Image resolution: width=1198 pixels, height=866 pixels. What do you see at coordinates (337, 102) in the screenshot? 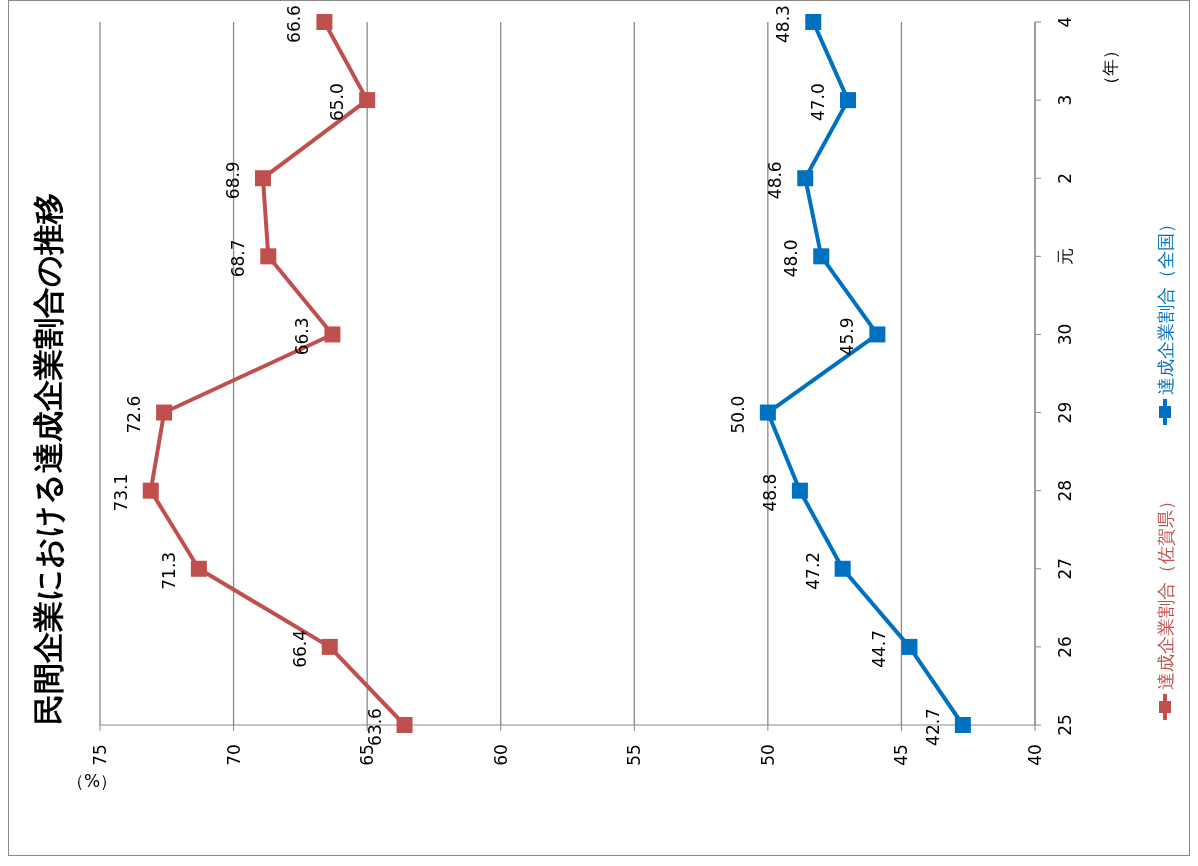
I see `data-label: 65.0` at bounding box center [337, 102].